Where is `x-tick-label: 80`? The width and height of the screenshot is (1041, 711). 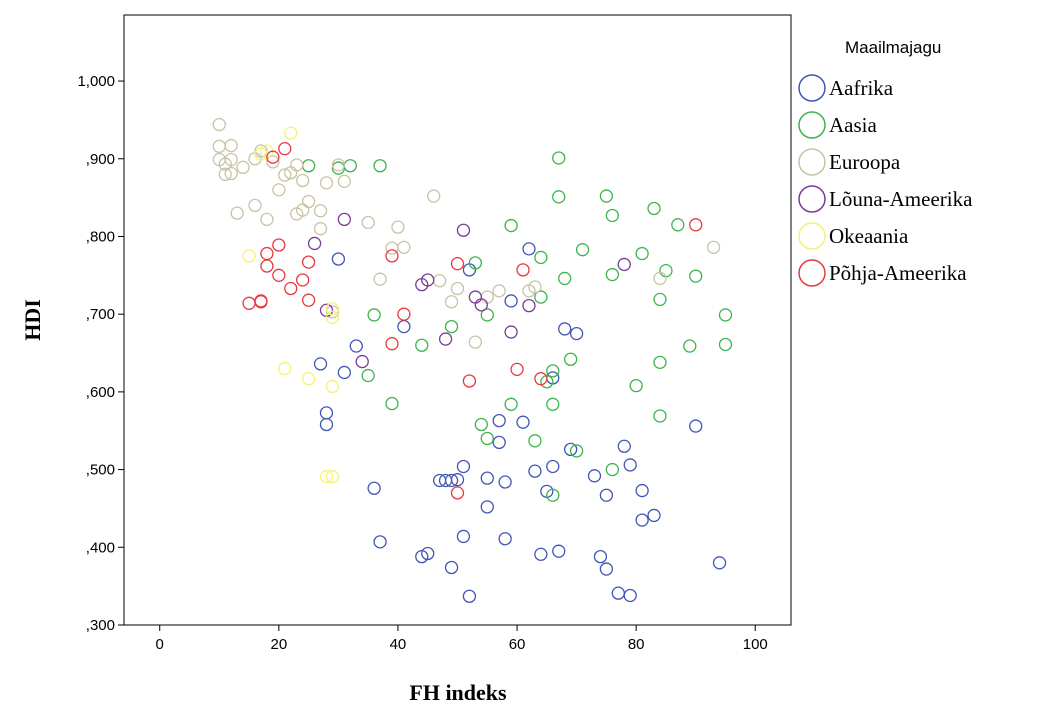
x-tick-label: 80 is located at coordinates (636, 644).